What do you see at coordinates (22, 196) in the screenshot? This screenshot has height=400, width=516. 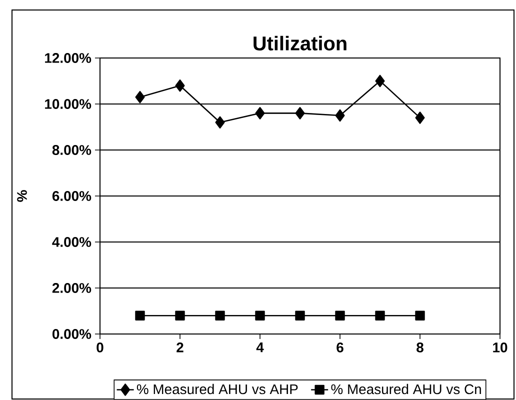 I see `y-axis-title: %` at bounding box center [22, 196].